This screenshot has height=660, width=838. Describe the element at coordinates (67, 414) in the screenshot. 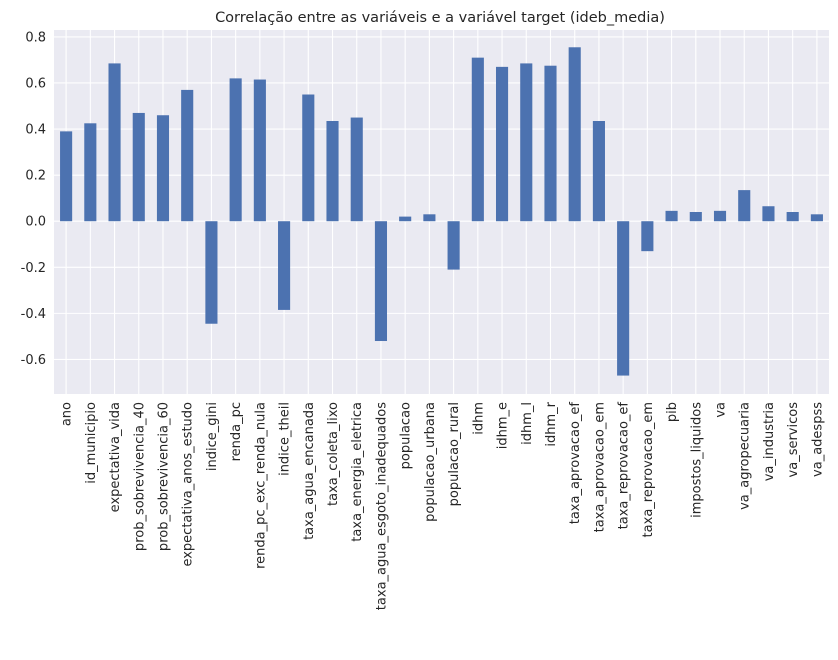

I see `x-tick-label: ano` at that location.